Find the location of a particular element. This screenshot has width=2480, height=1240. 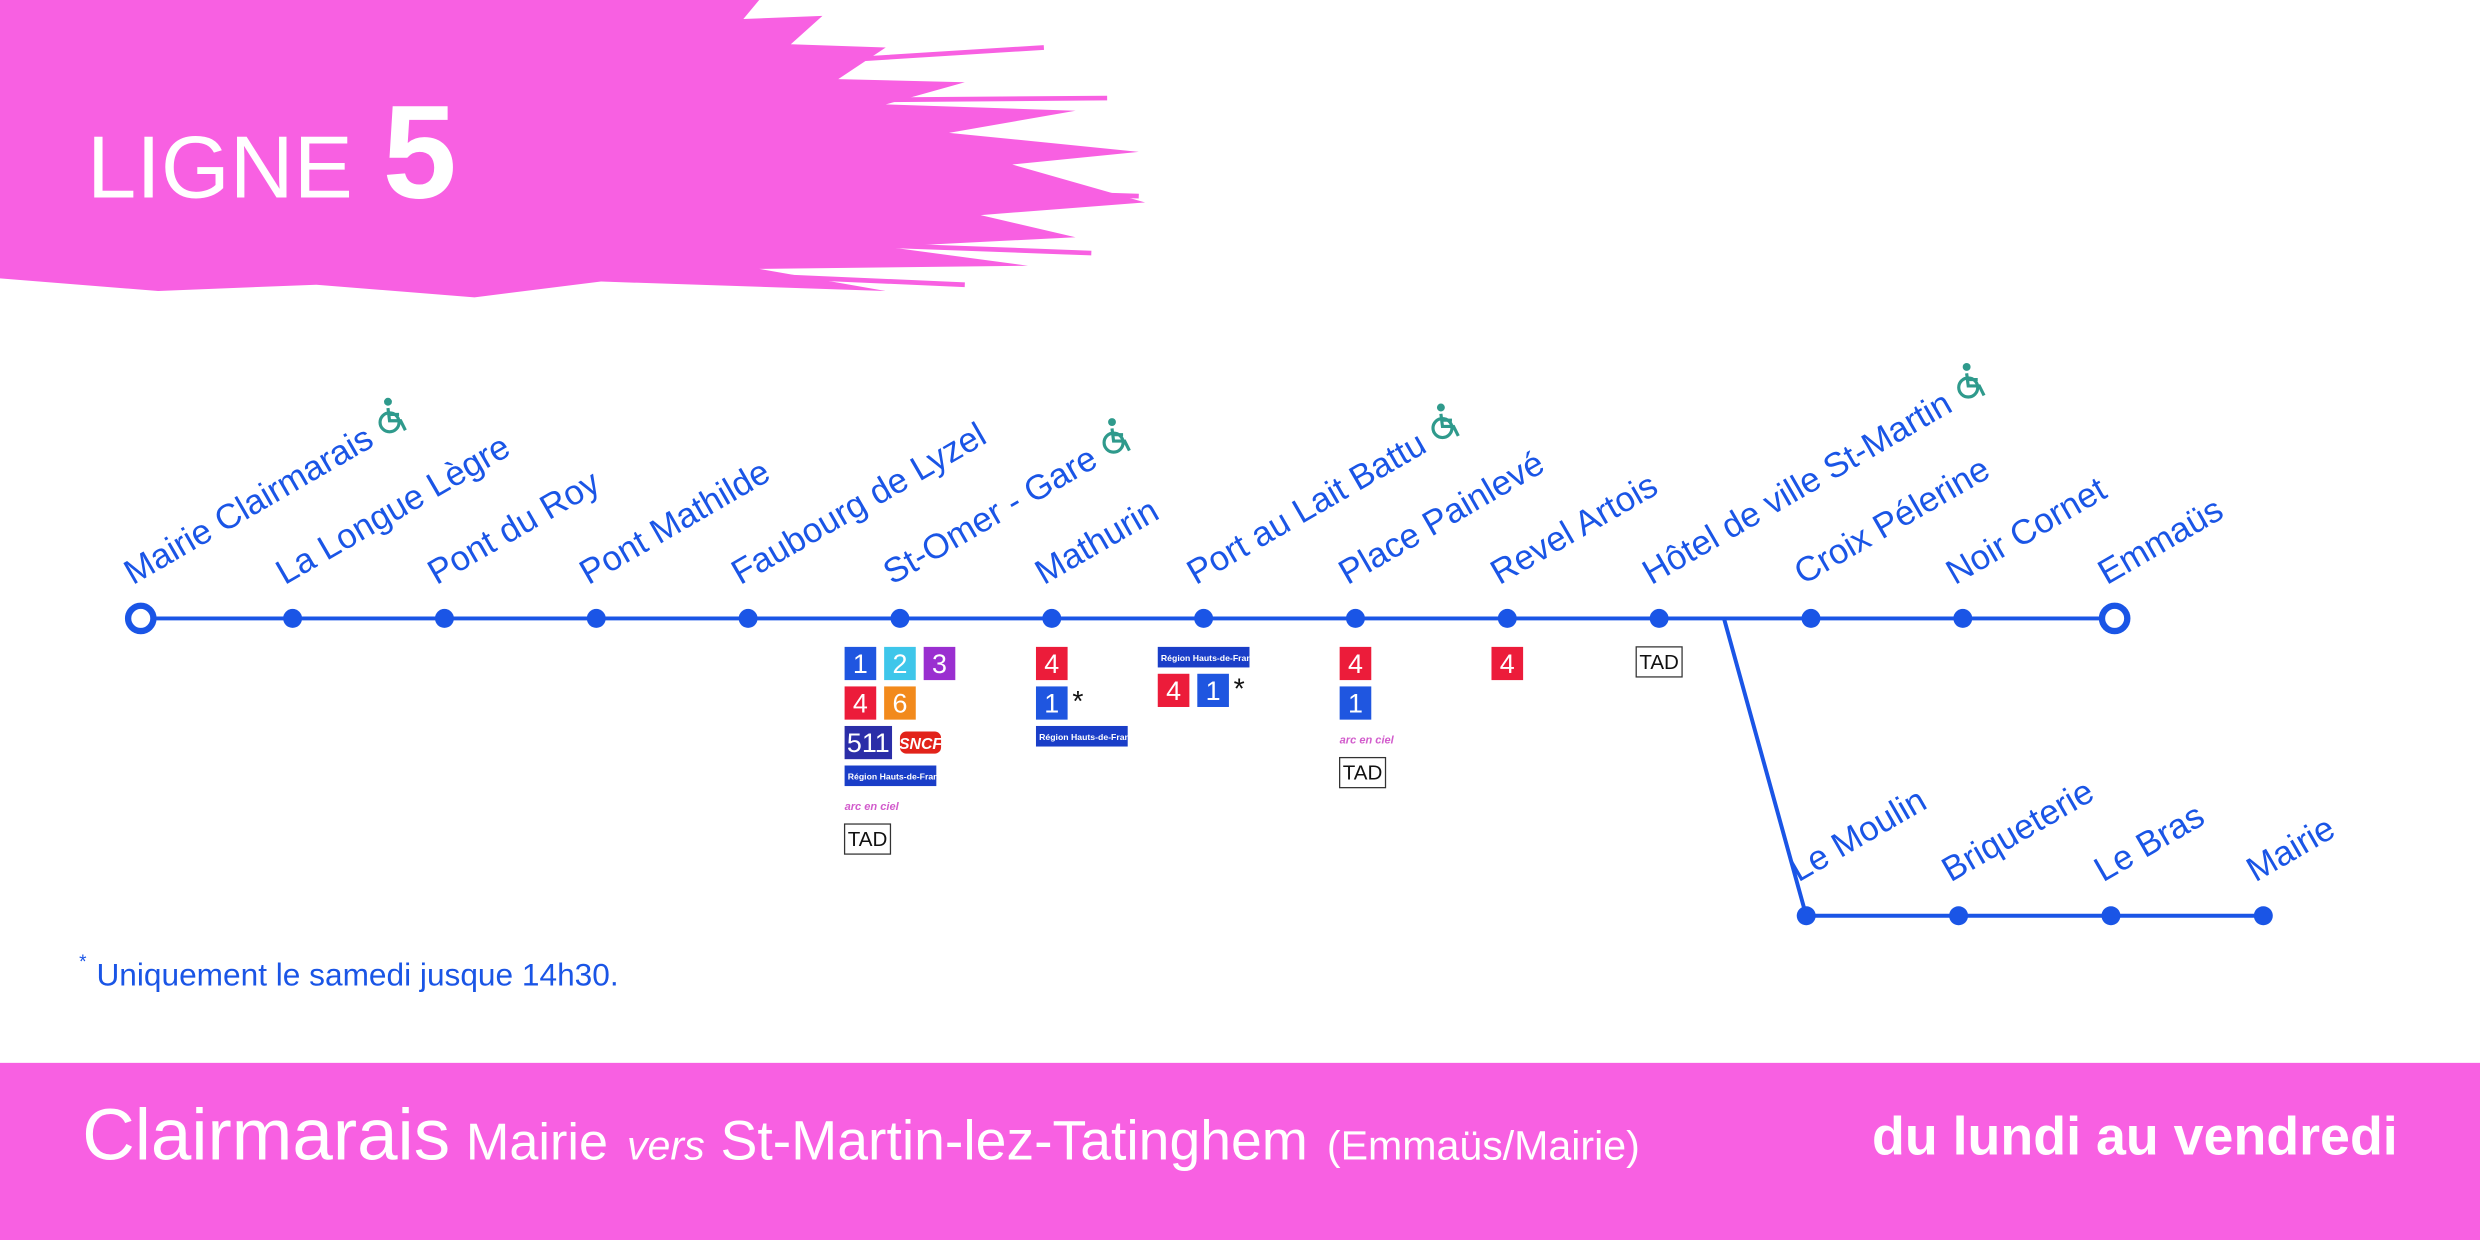

stop-label-group: Emmaüs is located at coordinates (2161, 542).